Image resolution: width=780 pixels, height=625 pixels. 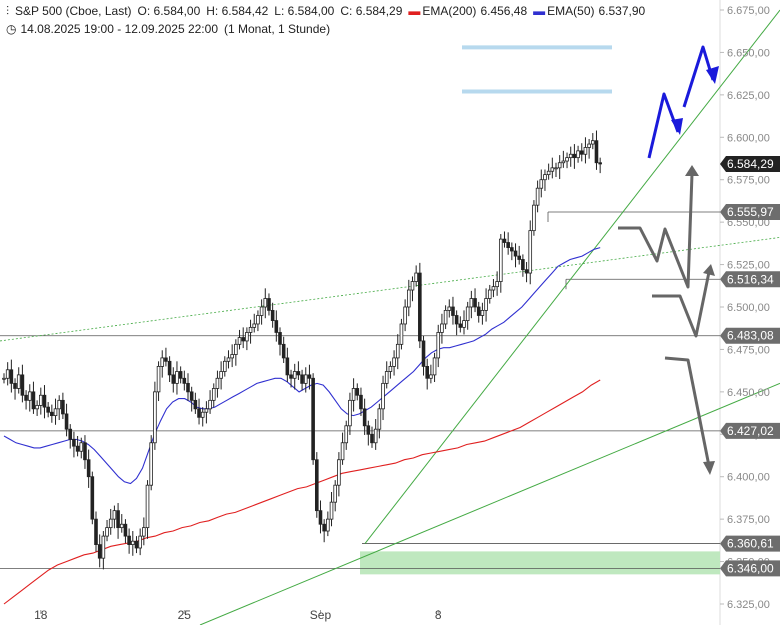 What do you see at coordinates (11, 29) in the screenshot?
I see `clock-icon: ◷` at bounding box center [11, 29].